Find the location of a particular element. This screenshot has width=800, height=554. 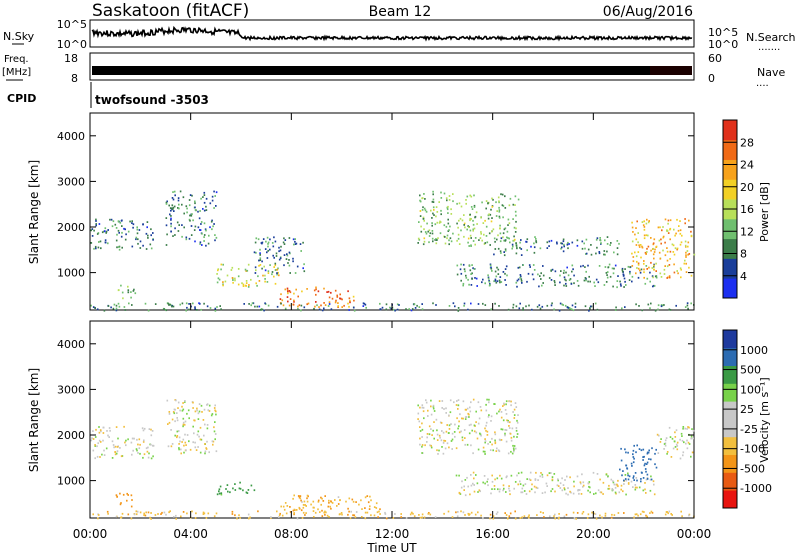

colorbar-tick-label-0: -1000 is located at coordinates (756, 488).